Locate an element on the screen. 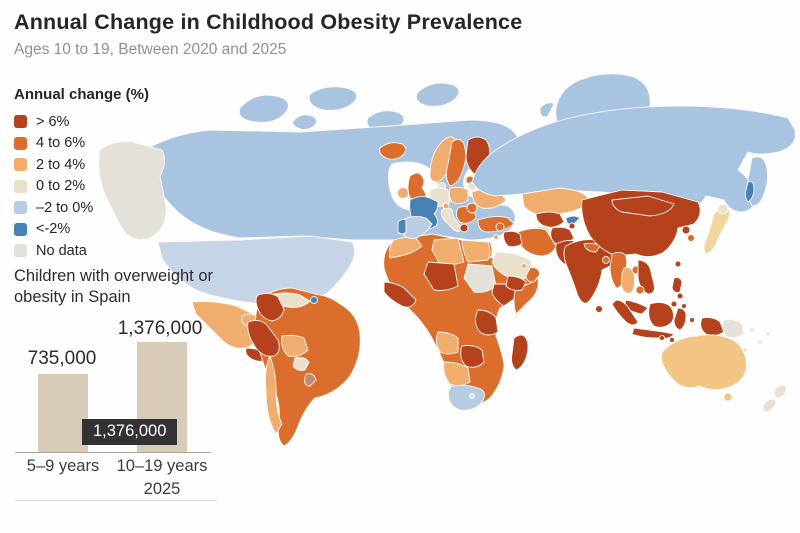 This screenshot has height=533, width=800. region-pacific-islands is located at coordinates (752, 330).